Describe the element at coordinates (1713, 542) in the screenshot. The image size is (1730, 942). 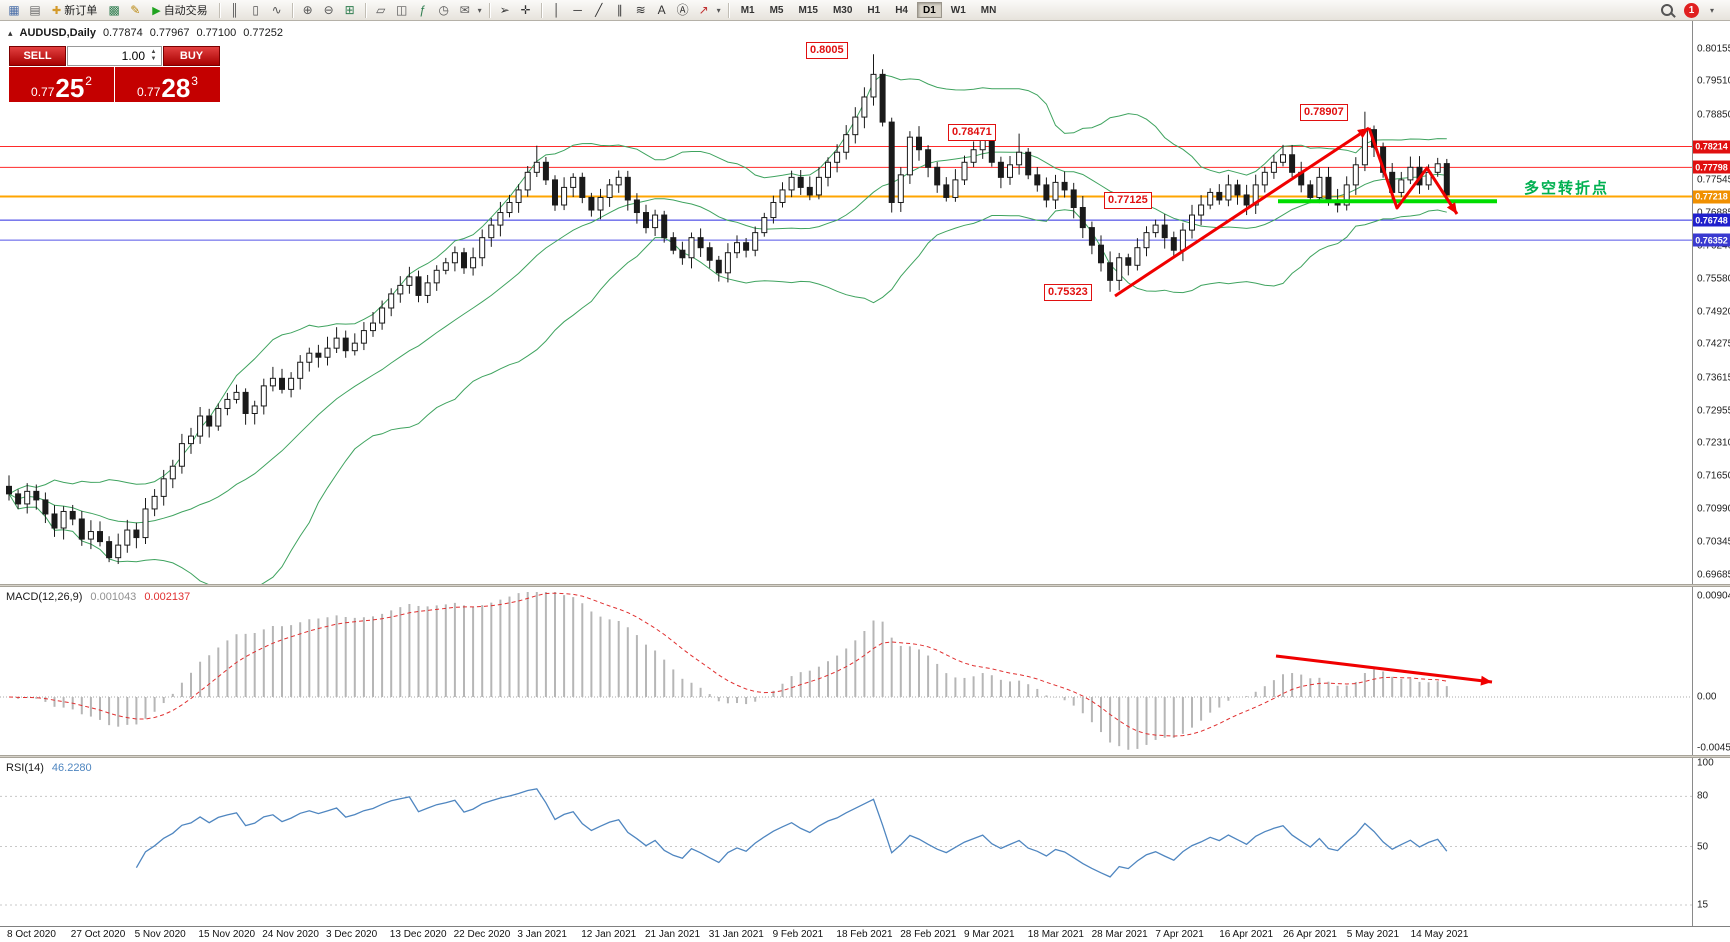
I see `price-tick-label: 0.70345` at that location.